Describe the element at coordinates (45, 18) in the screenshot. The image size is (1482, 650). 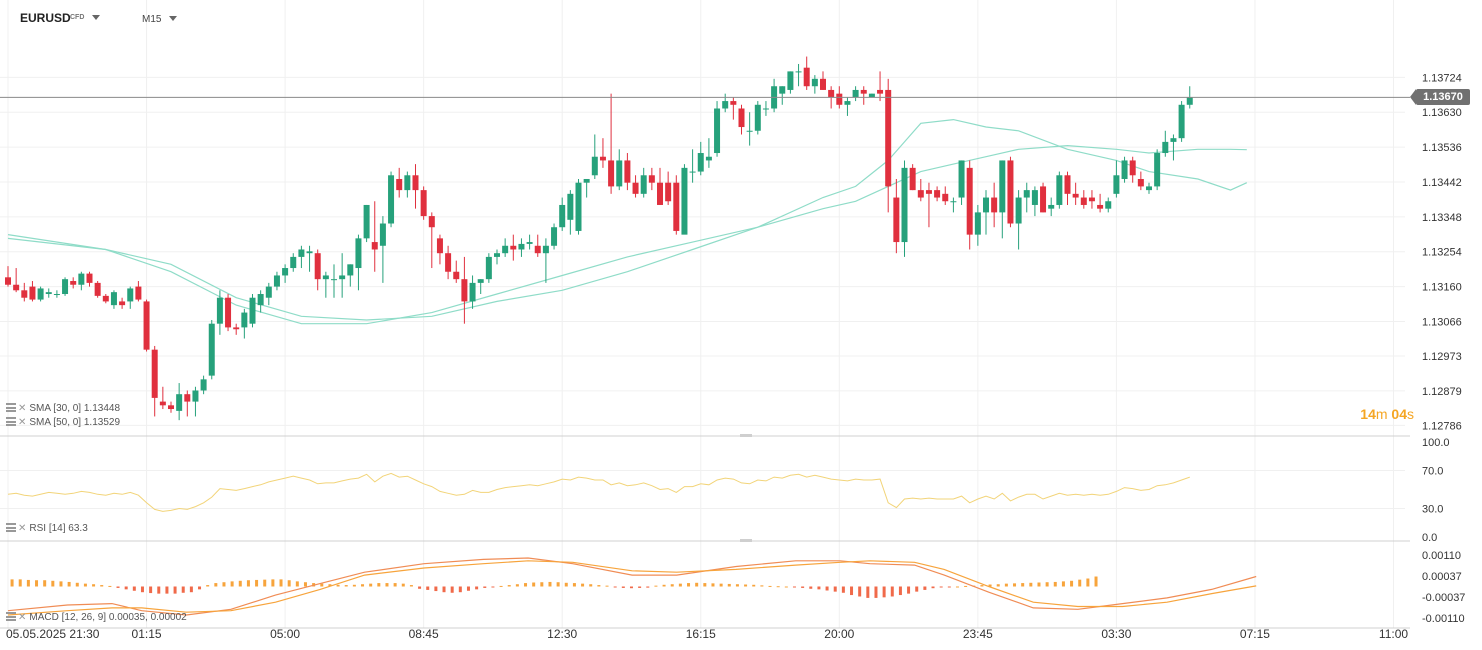
I see `symbol-name: EURUSD` at that location.